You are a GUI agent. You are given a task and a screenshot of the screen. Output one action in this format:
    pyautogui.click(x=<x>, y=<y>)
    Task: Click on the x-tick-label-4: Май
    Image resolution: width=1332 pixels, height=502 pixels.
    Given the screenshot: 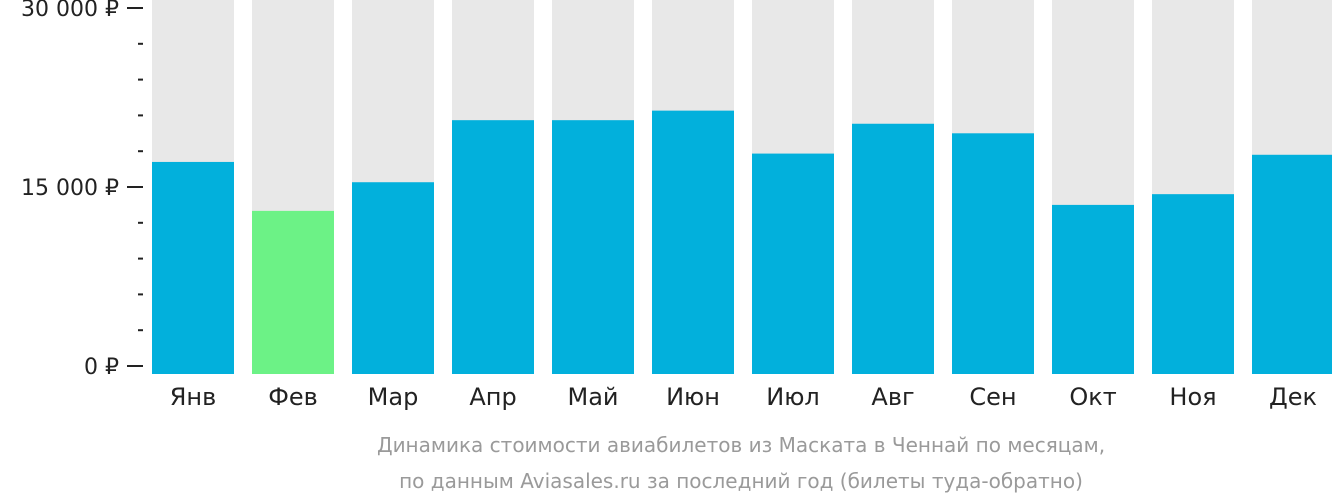 What is the action you would take?
    pyautogui.click(x=592, y=397)
    